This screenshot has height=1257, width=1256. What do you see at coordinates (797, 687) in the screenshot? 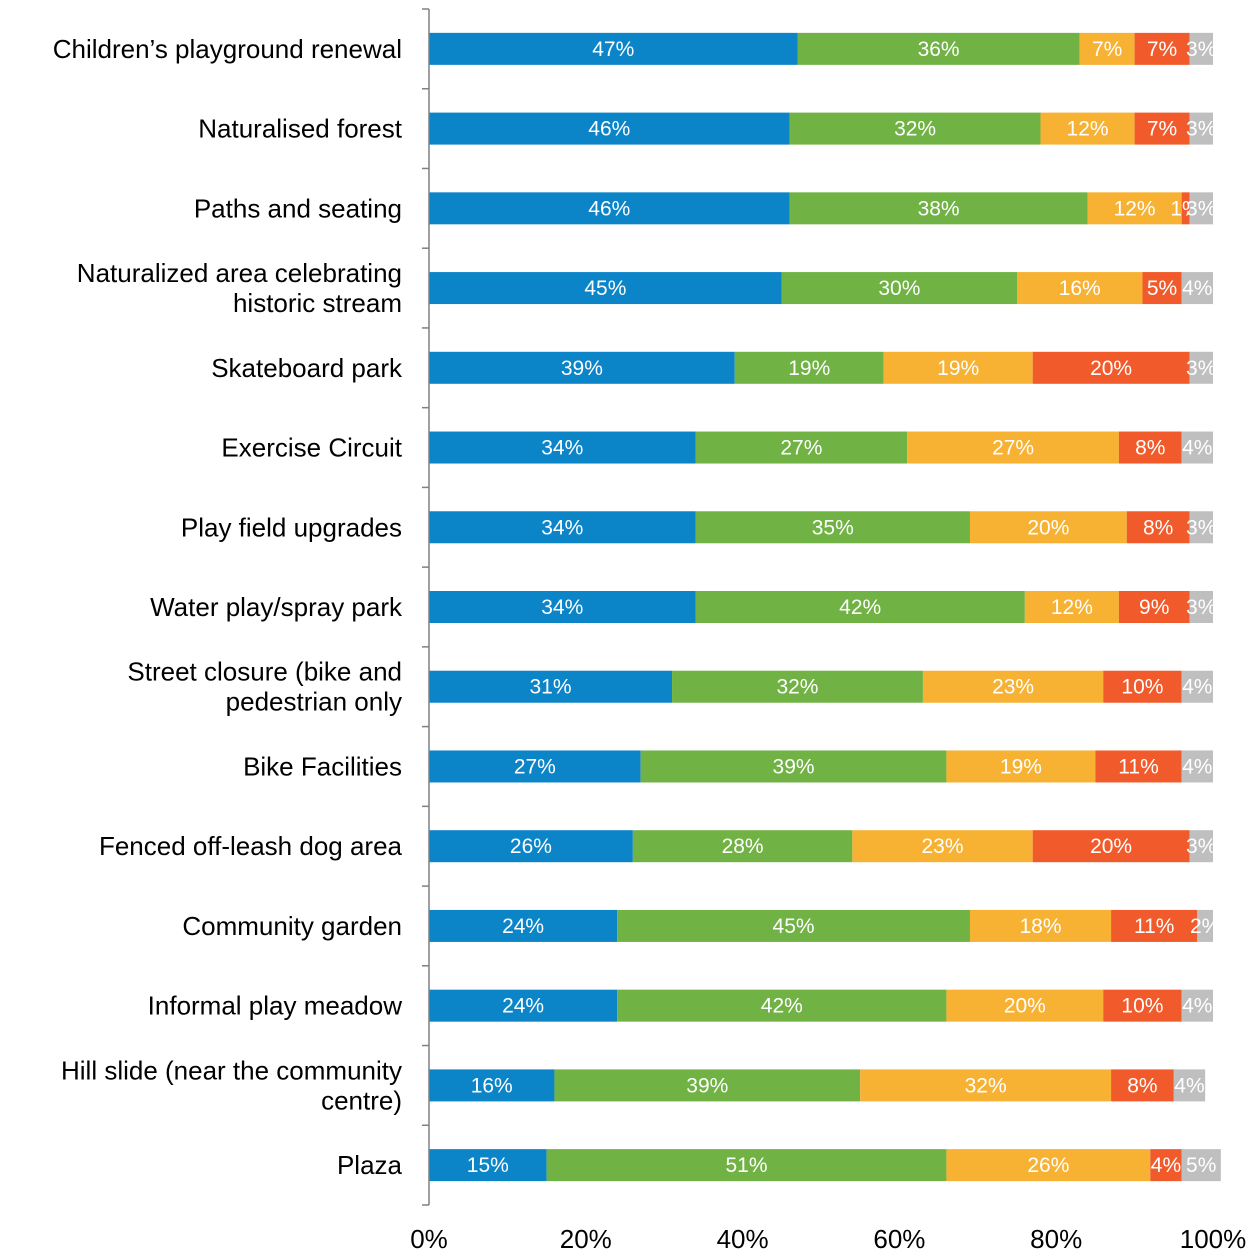
I see `data-label-8-1: 32%` at bounding box center [797, 687].